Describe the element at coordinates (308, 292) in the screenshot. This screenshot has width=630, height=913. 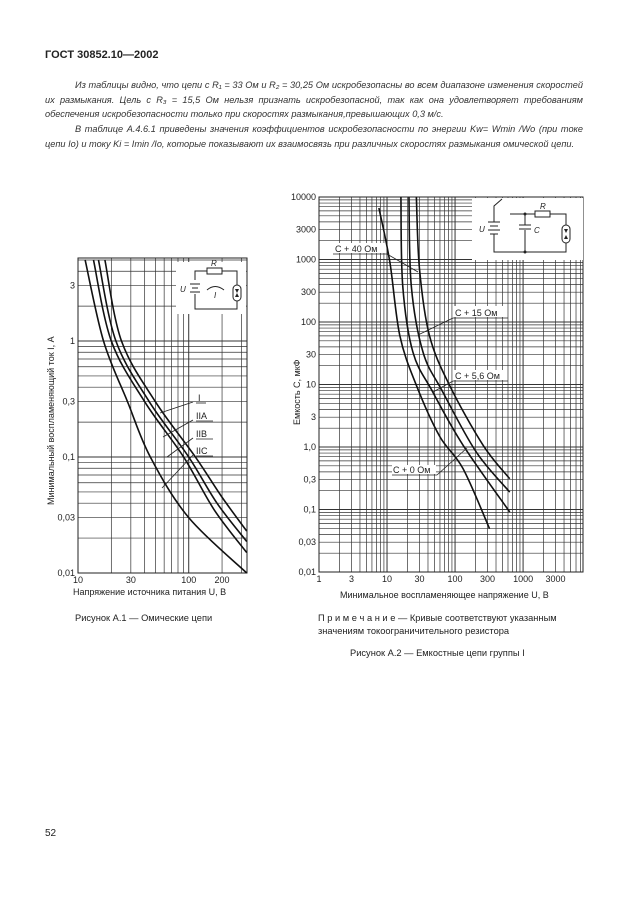
I see `y-tick-label: 300` at that location.